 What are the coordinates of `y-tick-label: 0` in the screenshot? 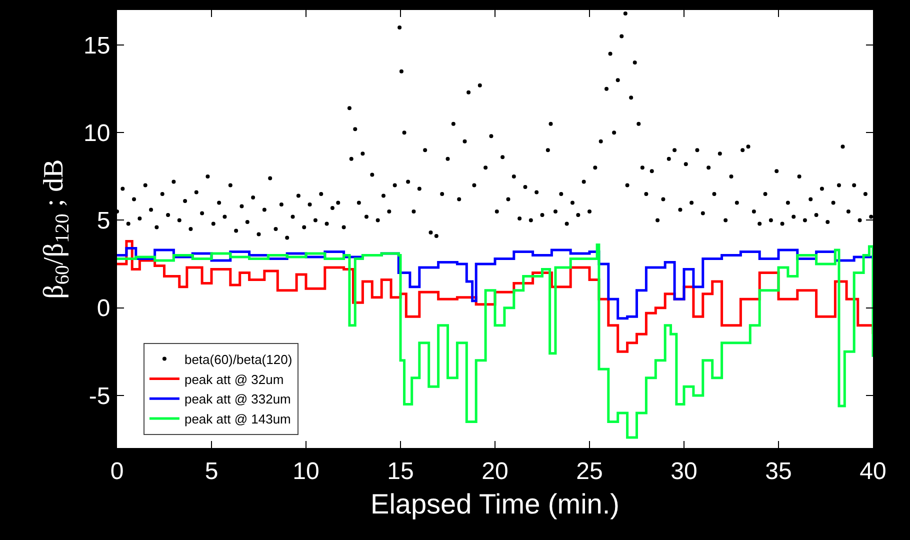 It's located at (103, 308).